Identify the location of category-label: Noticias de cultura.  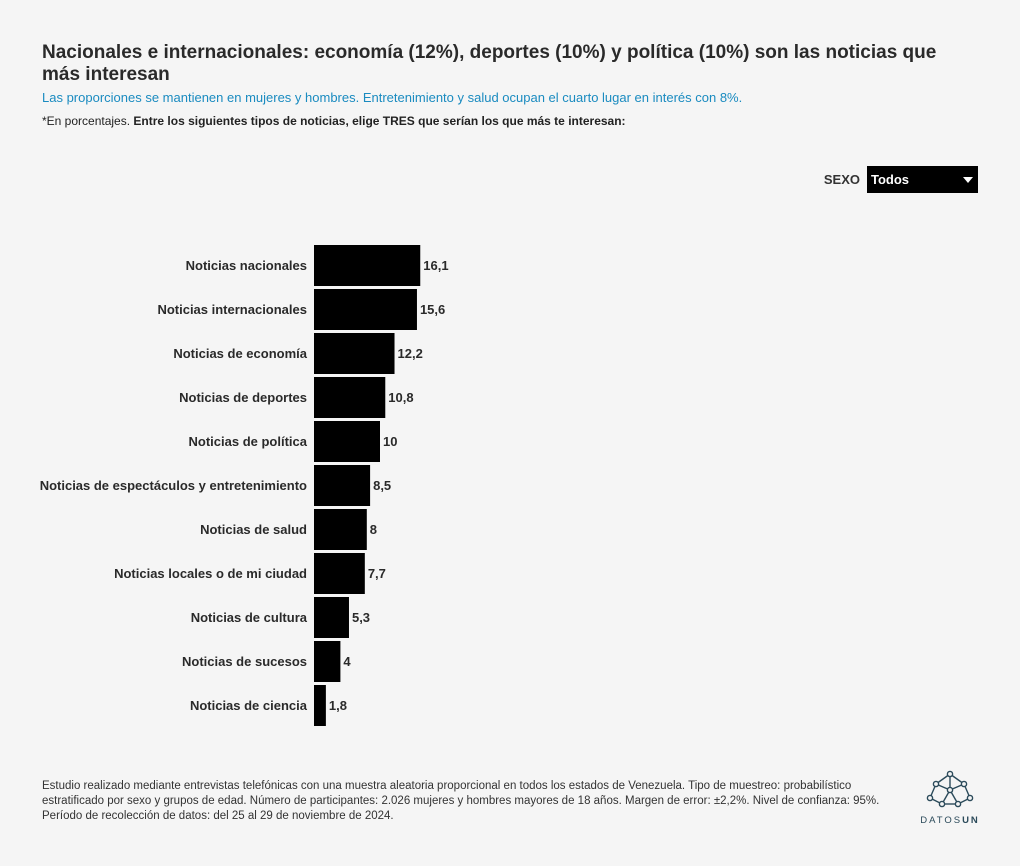
(249, 617).